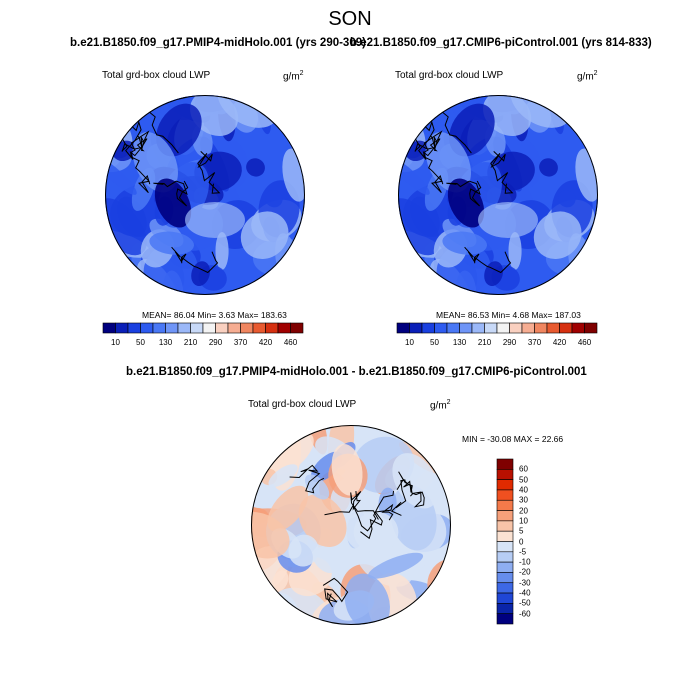  Describe the element at coordinates (521, 541) in the screenshot. I see `colorbar-tick-label: 0` at that location.